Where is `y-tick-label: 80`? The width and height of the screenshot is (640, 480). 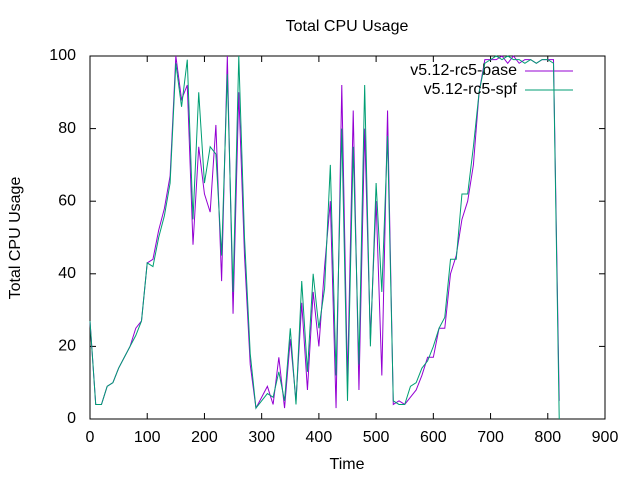
y-tick-label: 80 is located at coordinates (67, 128).